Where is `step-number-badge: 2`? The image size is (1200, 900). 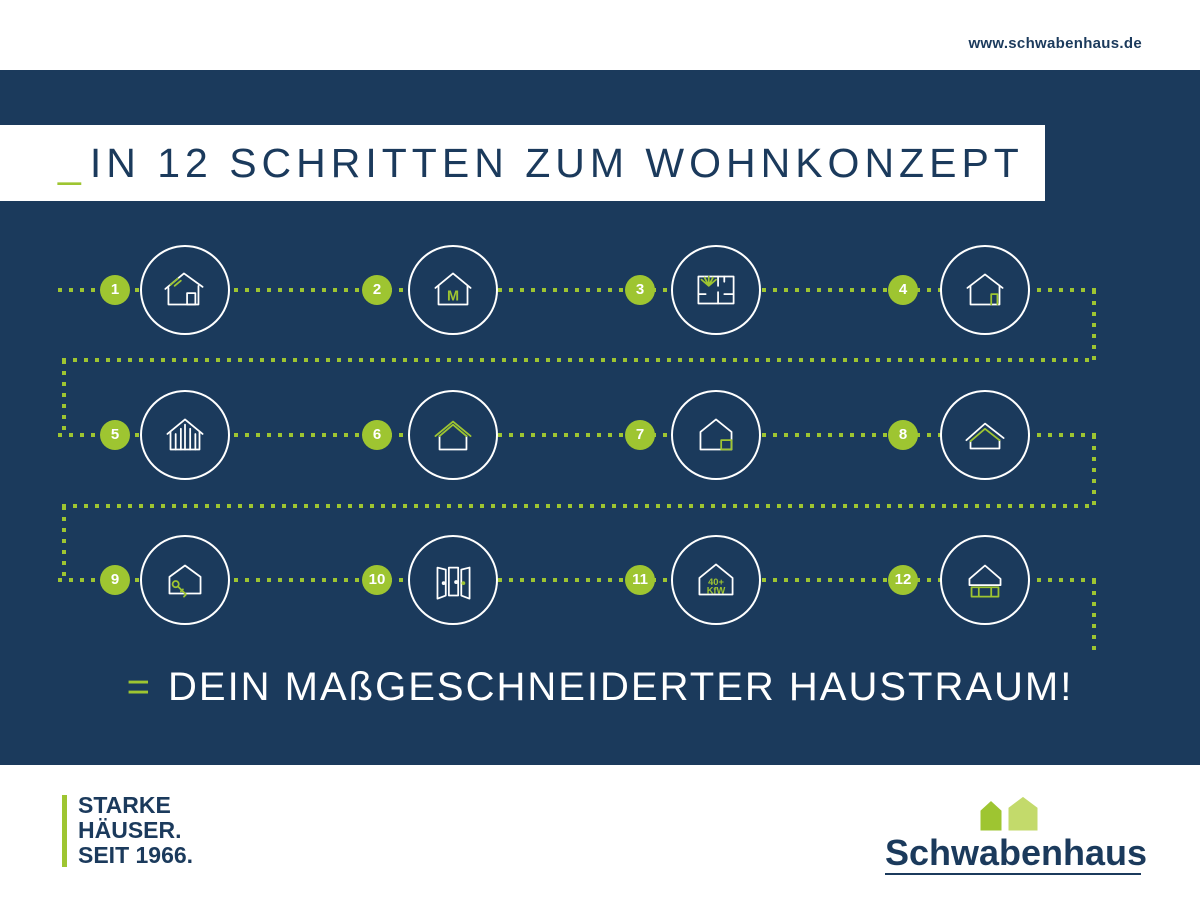 step-number-badge: 2 is located at coordinates (377, 290).